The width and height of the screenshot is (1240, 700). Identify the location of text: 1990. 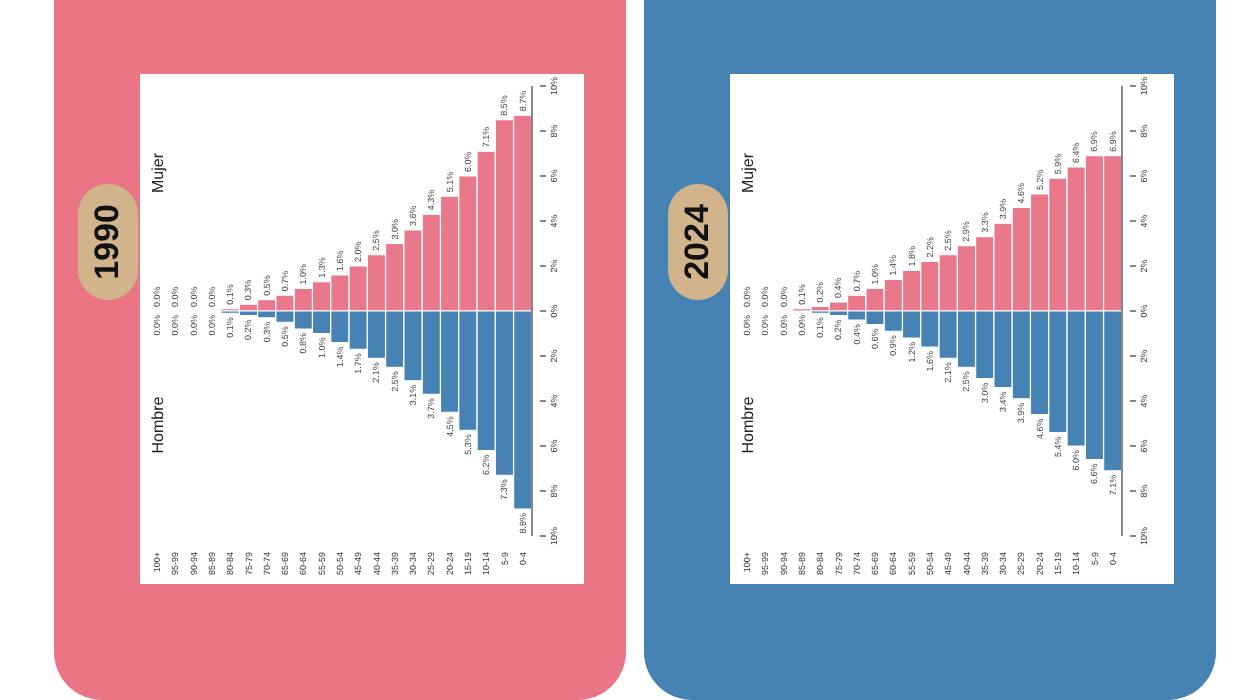
(108, 242).